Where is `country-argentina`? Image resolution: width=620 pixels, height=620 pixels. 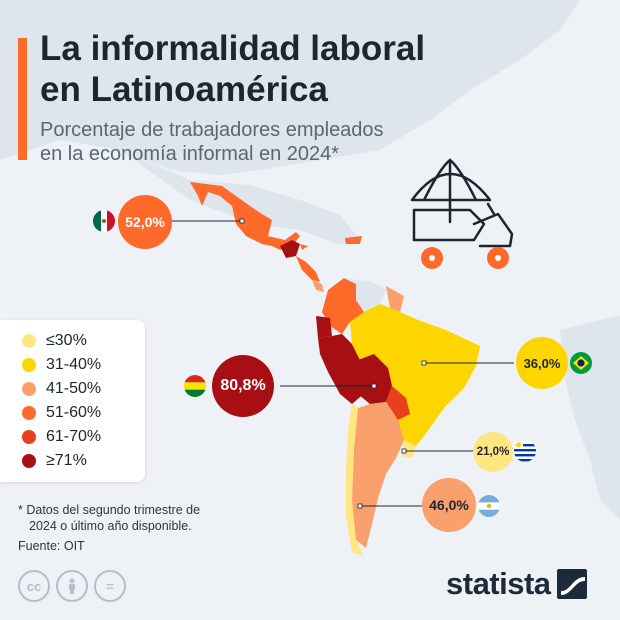 country-argentina is located at coordinates (378, 475).